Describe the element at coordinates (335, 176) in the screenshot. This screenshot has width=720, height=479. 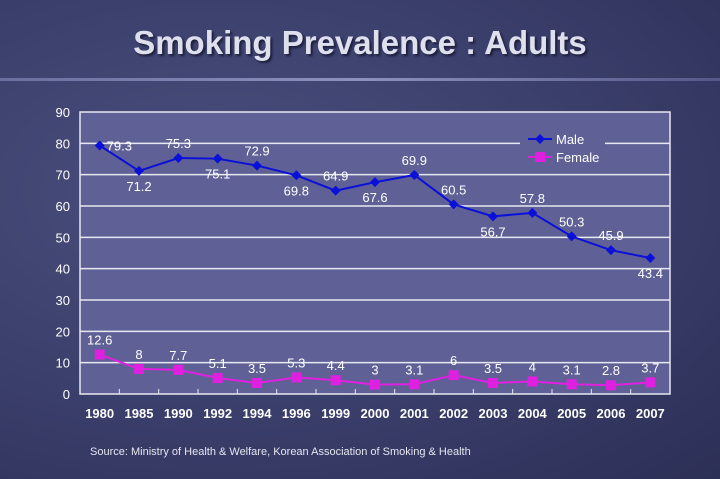
I see `data-label: 64.9` at that location.